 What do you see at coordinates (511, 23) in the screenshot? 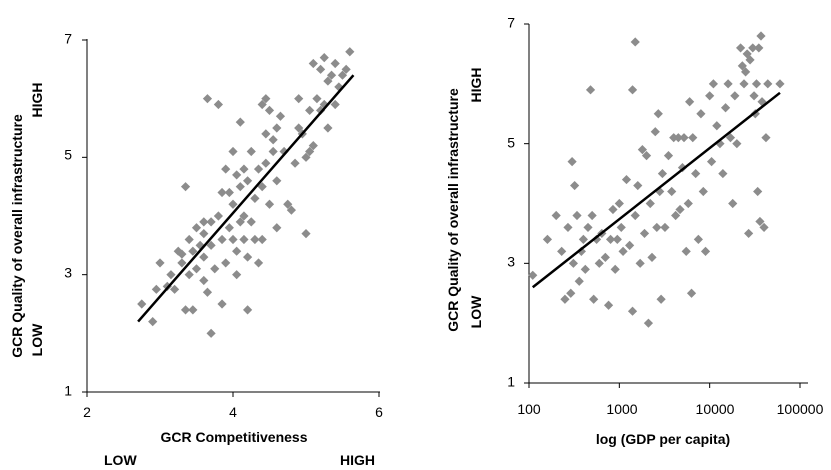
I see `right-y-tick-label: 7` at bounding box center [511, 23].